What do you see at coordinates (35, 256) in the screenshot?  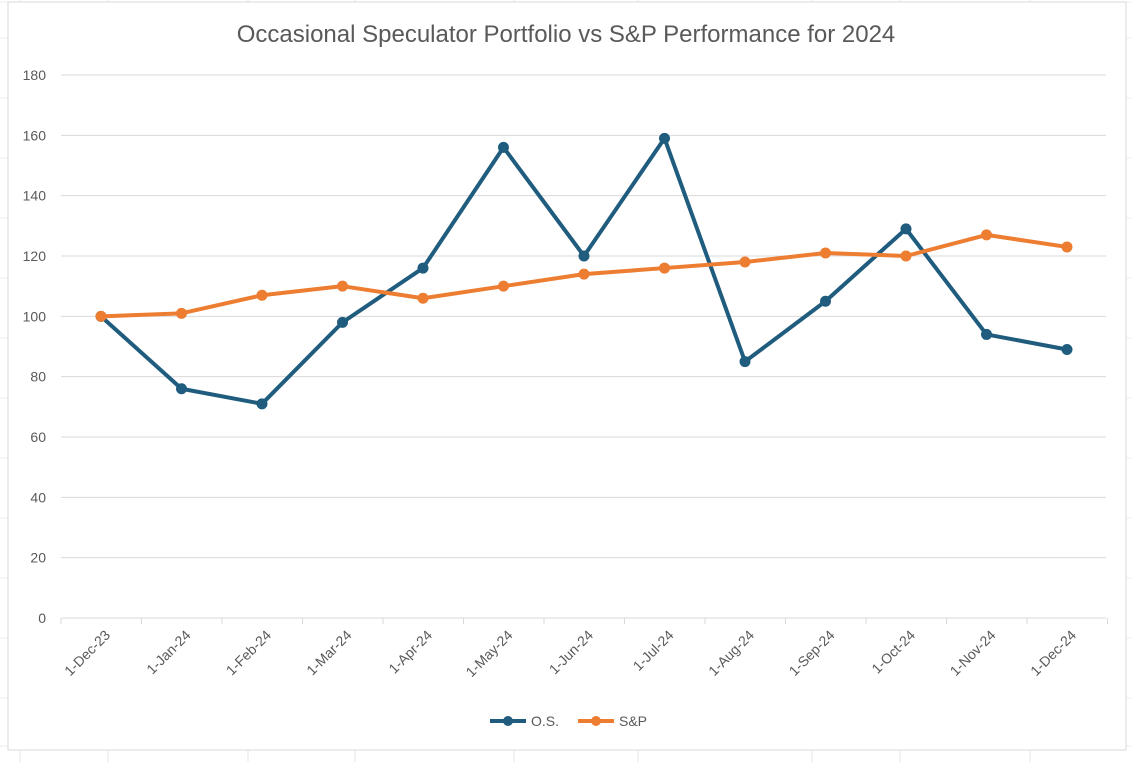 I see `y-tick-label: 120` at bounding box center [35, 256].